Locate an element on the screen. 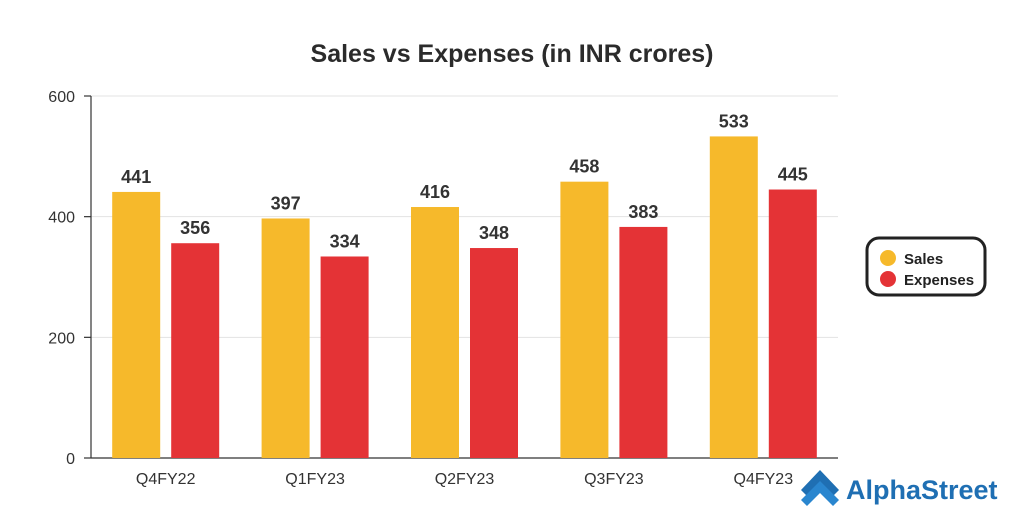 This screenshot has width=1024, height=527. x-tick-label: Q3FY23 is located at coordinates (614, 479).